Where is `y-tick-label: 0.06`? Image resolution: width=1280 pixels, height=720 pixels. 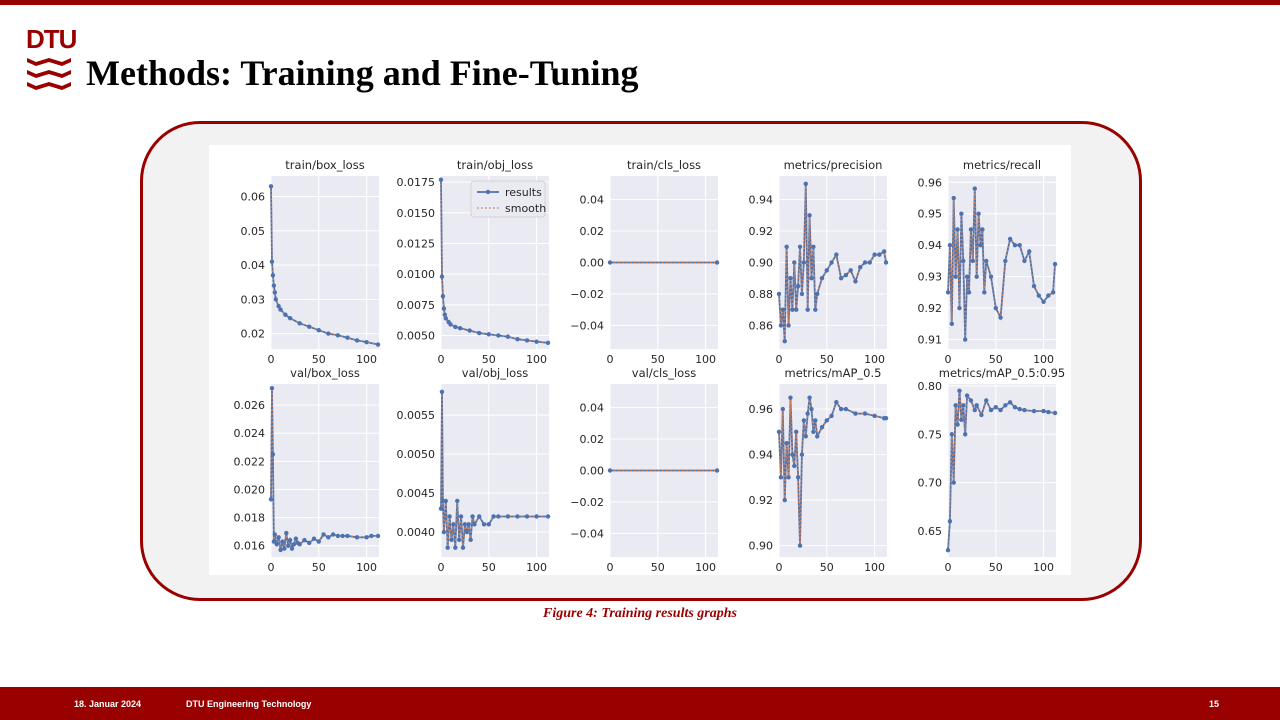
y-tick-label: 0.06 is located at coordinates (253, 197).